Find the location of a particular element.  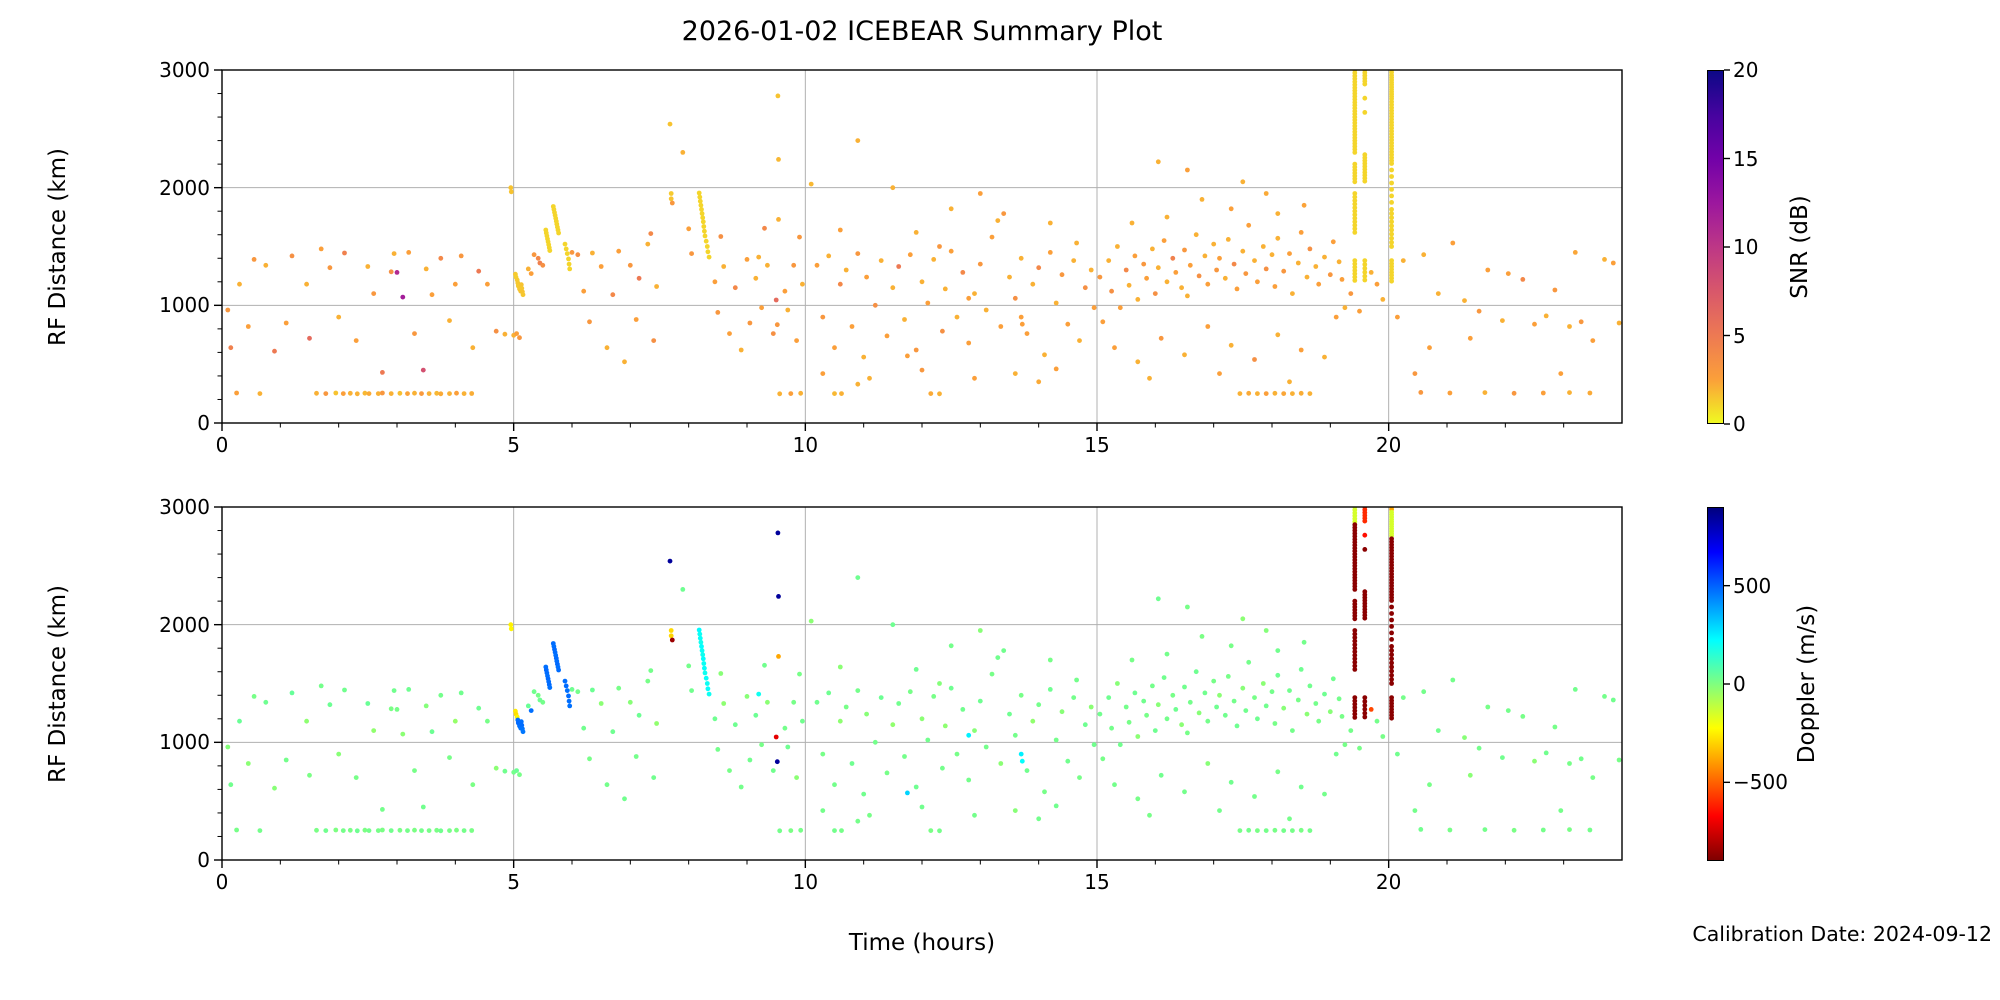

snr-colorbar-tick-label: 0 is located at coordinates (1739, 424).